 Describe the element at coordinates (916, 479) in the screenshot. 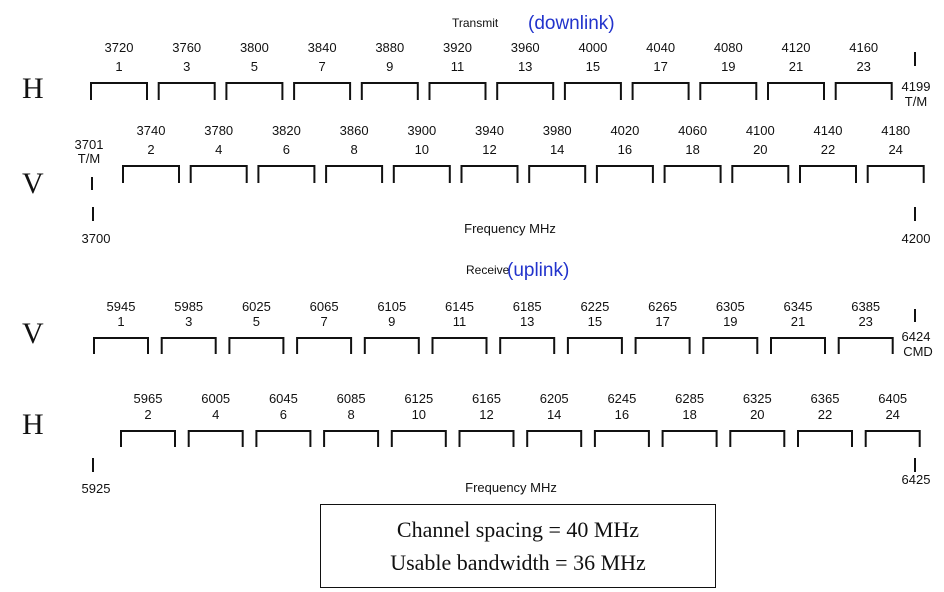

I see `uplink-axis-end: 6425` at that location.